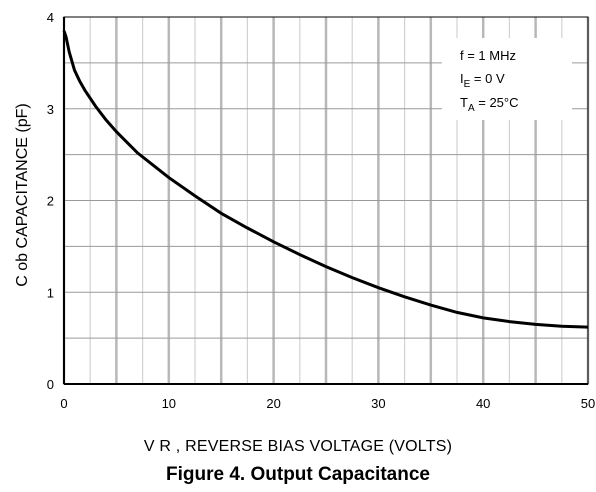 The height and width of the screenshot is (492, 596). I want to click on y-tick-label: 4, so click(50, 17).